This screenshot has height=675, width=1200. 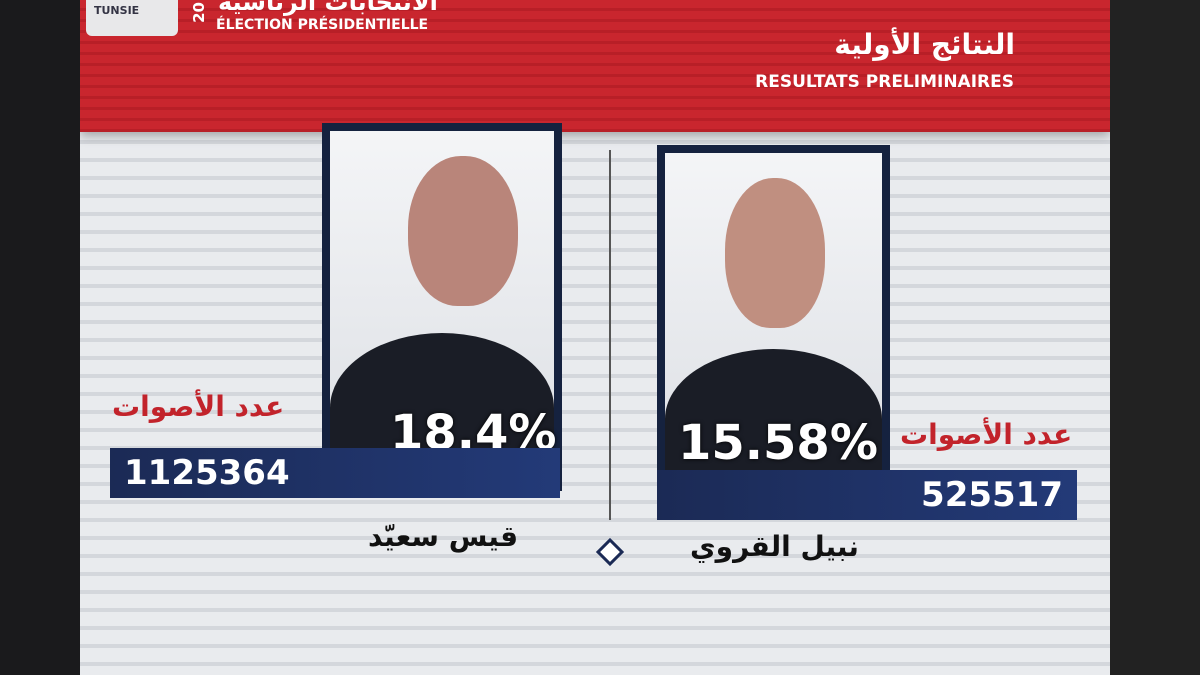 I want to click on votes-label-saied: عدد الأصوات, so click(x=198, y=406).